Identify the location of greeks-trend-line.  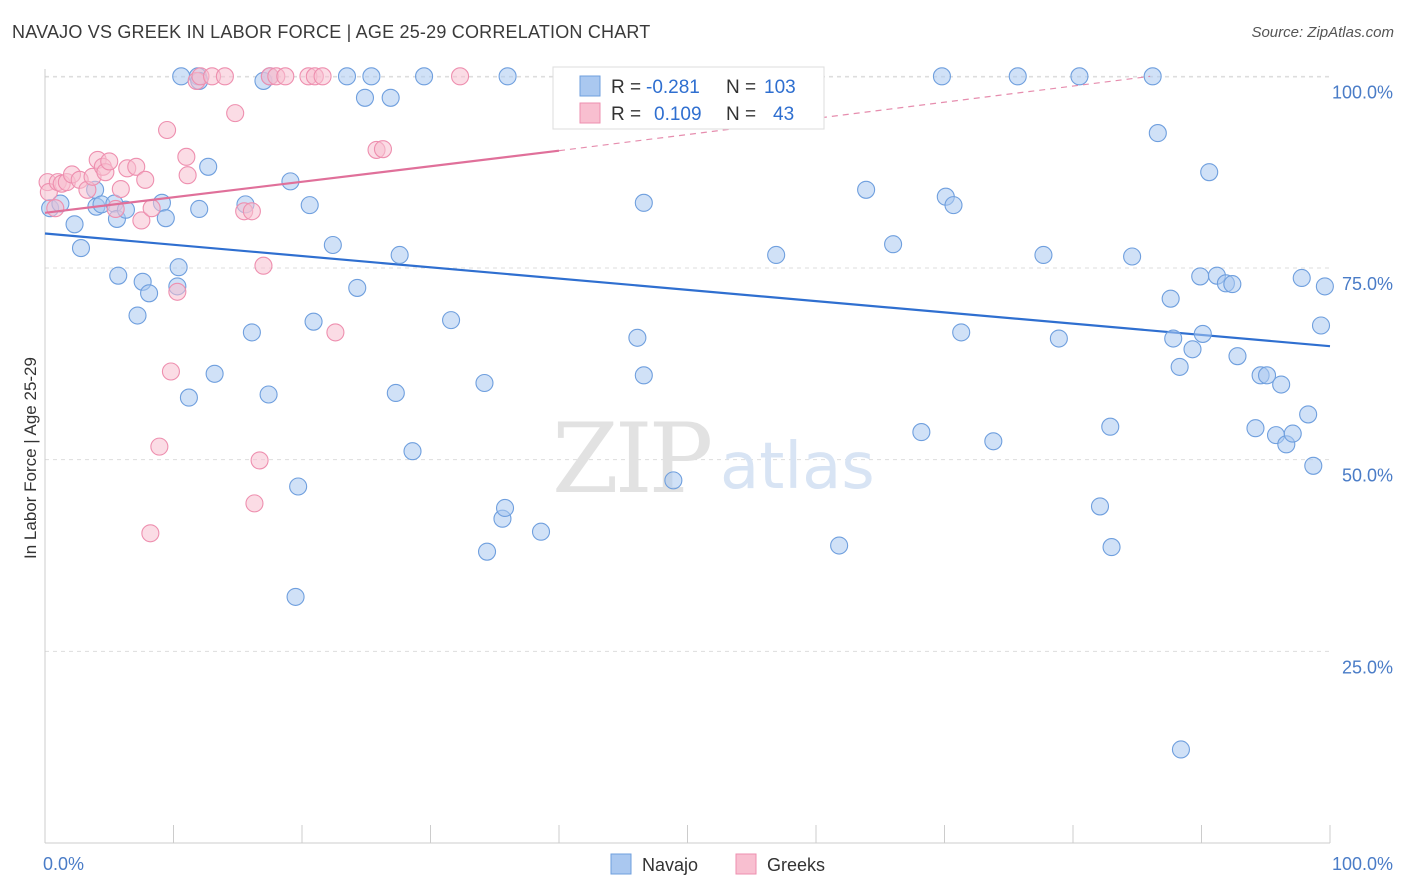
(302, 181).